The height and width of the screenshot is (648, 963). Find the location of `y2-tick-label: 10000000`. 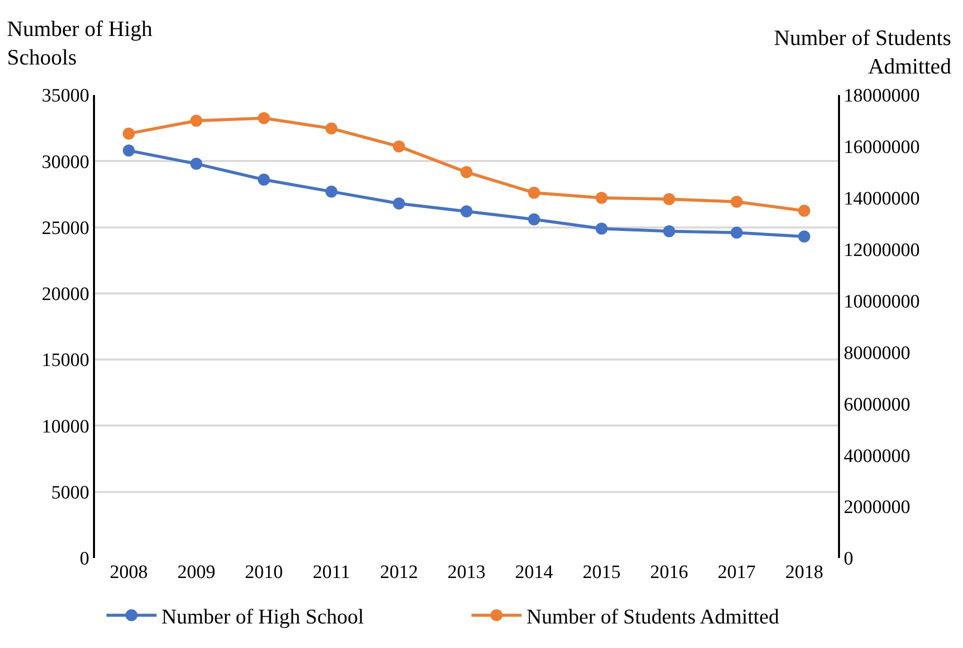

y2-tick-label: 10000000 is located at coordinates (882, 301).